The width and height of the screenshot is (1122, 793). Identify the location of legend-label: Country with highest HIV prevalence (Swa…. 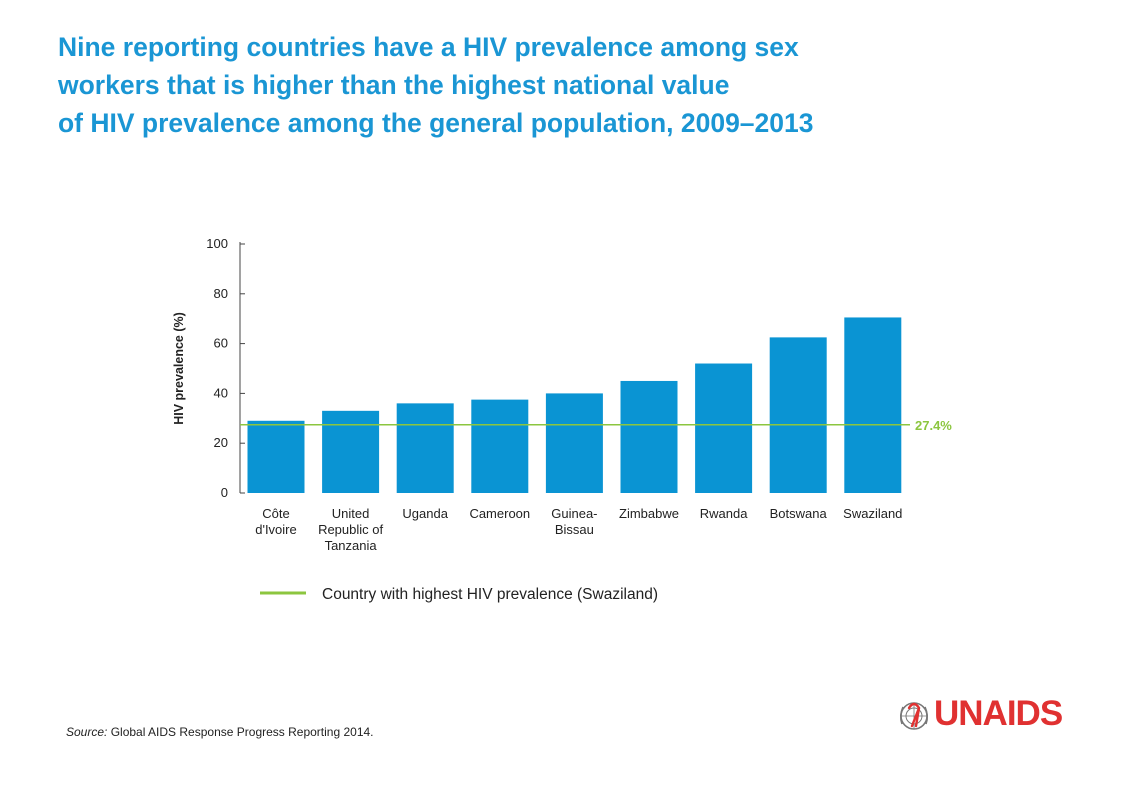
(490, 594).